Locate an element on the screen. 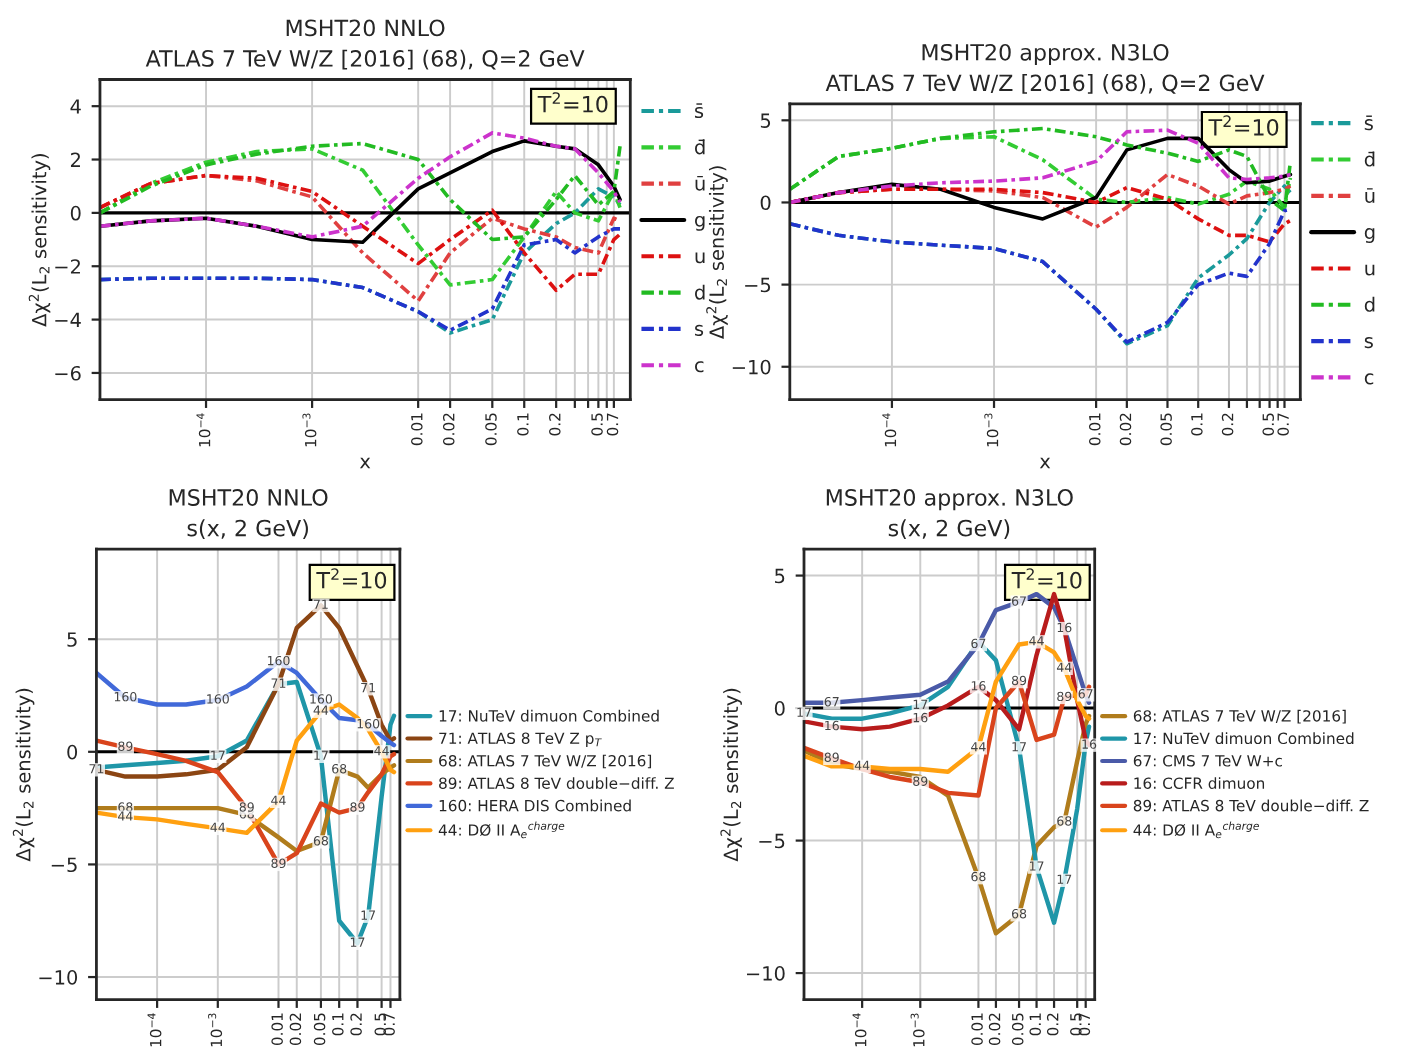 The height and width of the screenshot is (1060, 1418). y-tick-label: 2 is located at coordinates (75, 159).